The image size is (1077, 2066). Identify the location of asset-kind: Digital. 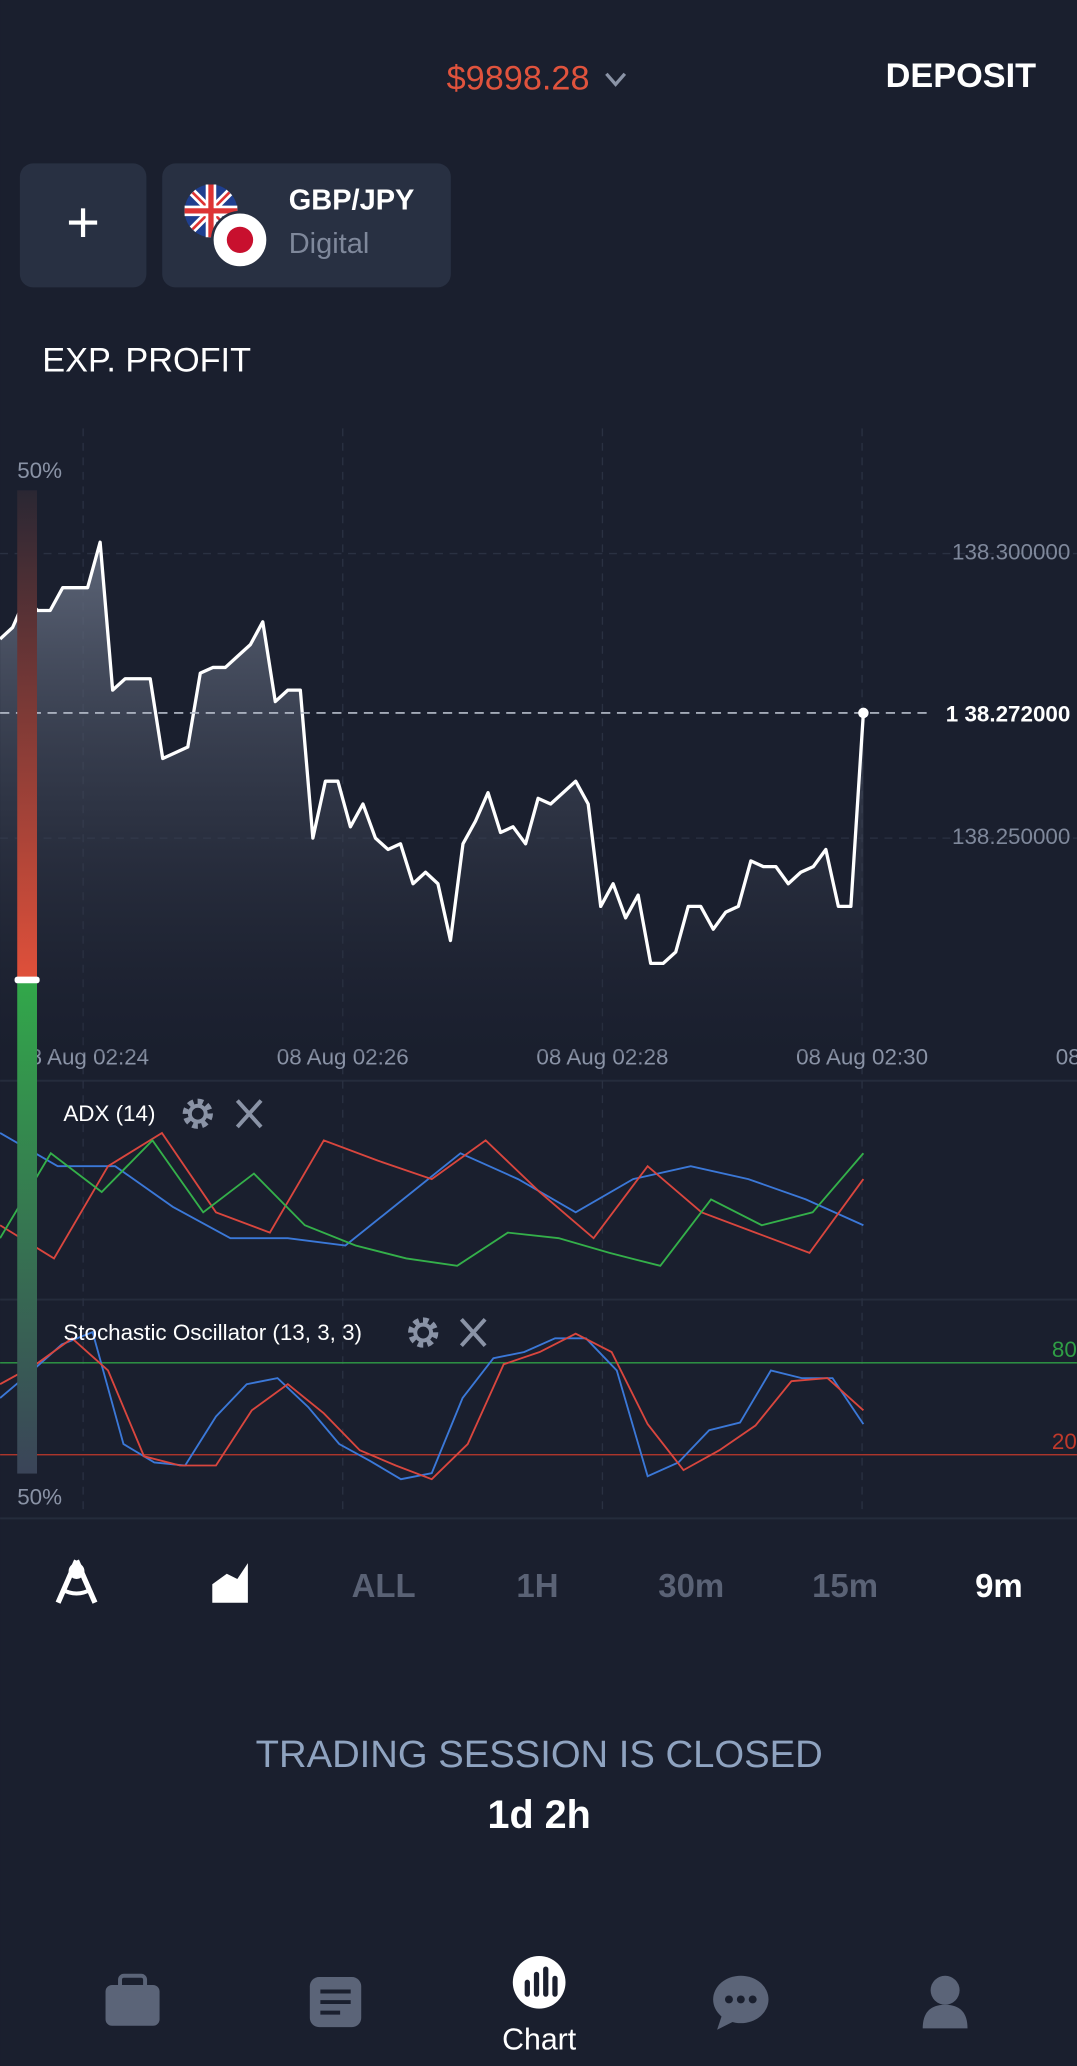
(329, 244).